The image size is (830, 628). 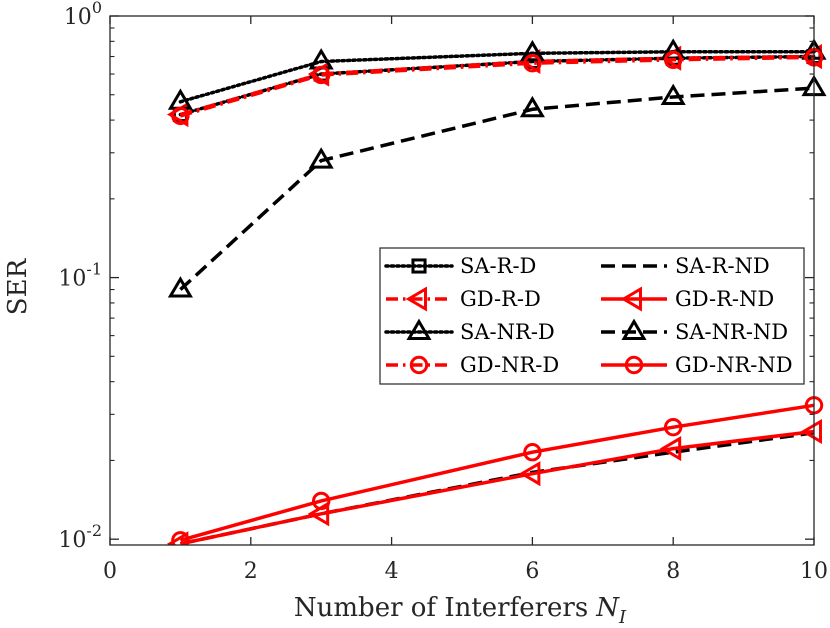 I want to click on legend-label-sa-nr-d: SA-NR-D, so click(x=507, y=332).